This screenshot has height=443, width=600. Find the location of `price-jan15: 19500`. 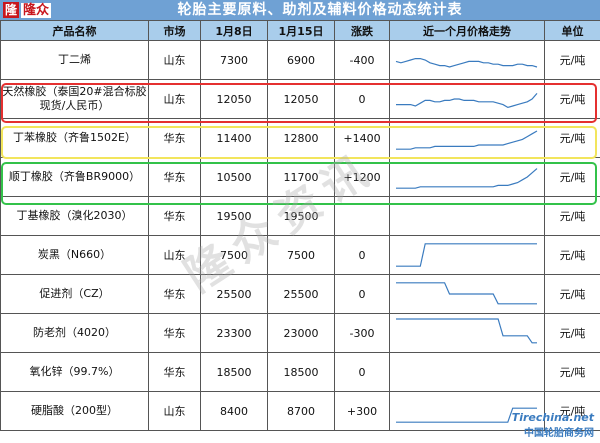

price-jan15: 19500 is located at coordinates (301, 216).